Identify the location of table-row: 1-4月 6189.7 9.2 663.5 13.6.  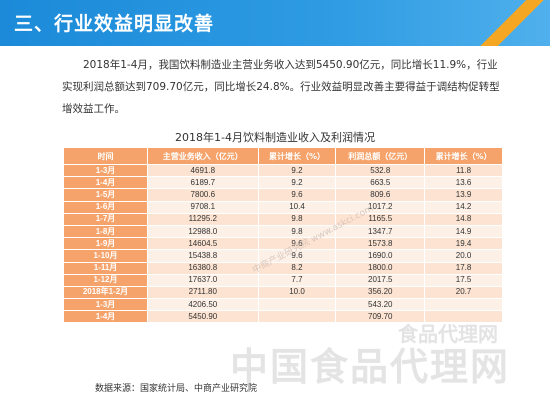
(283, 183).